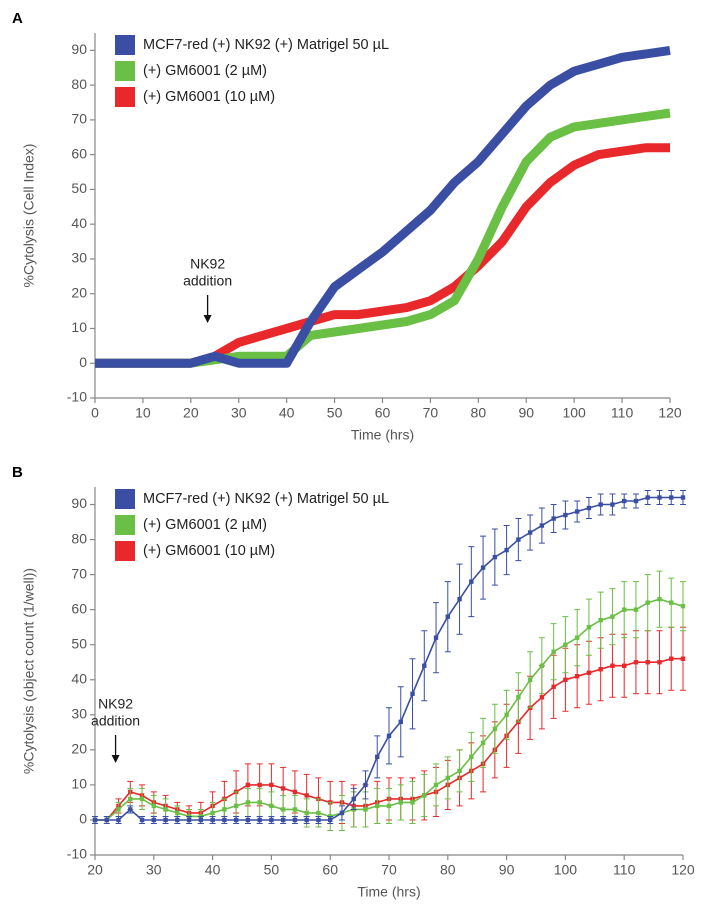  I want to click on y-tick-label: 90, so click(79, 49).